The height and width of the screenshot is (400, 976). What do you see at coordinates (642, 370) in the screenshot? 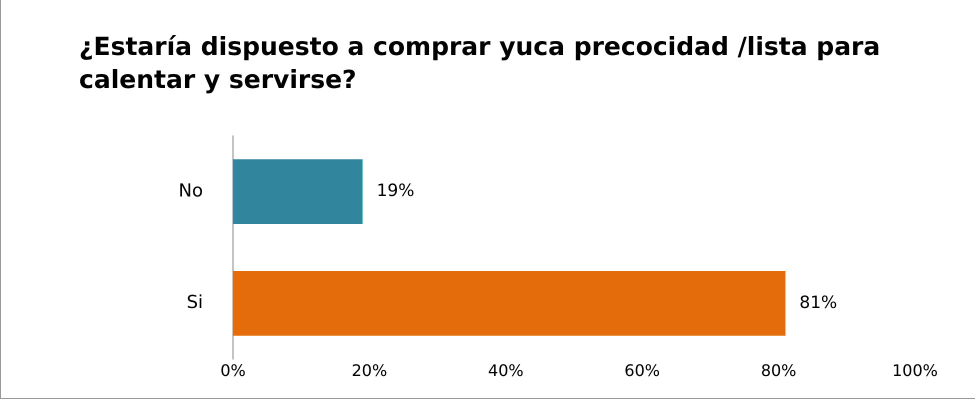
I see `x-tick-label: 60%` at bounding box center [642, 370].